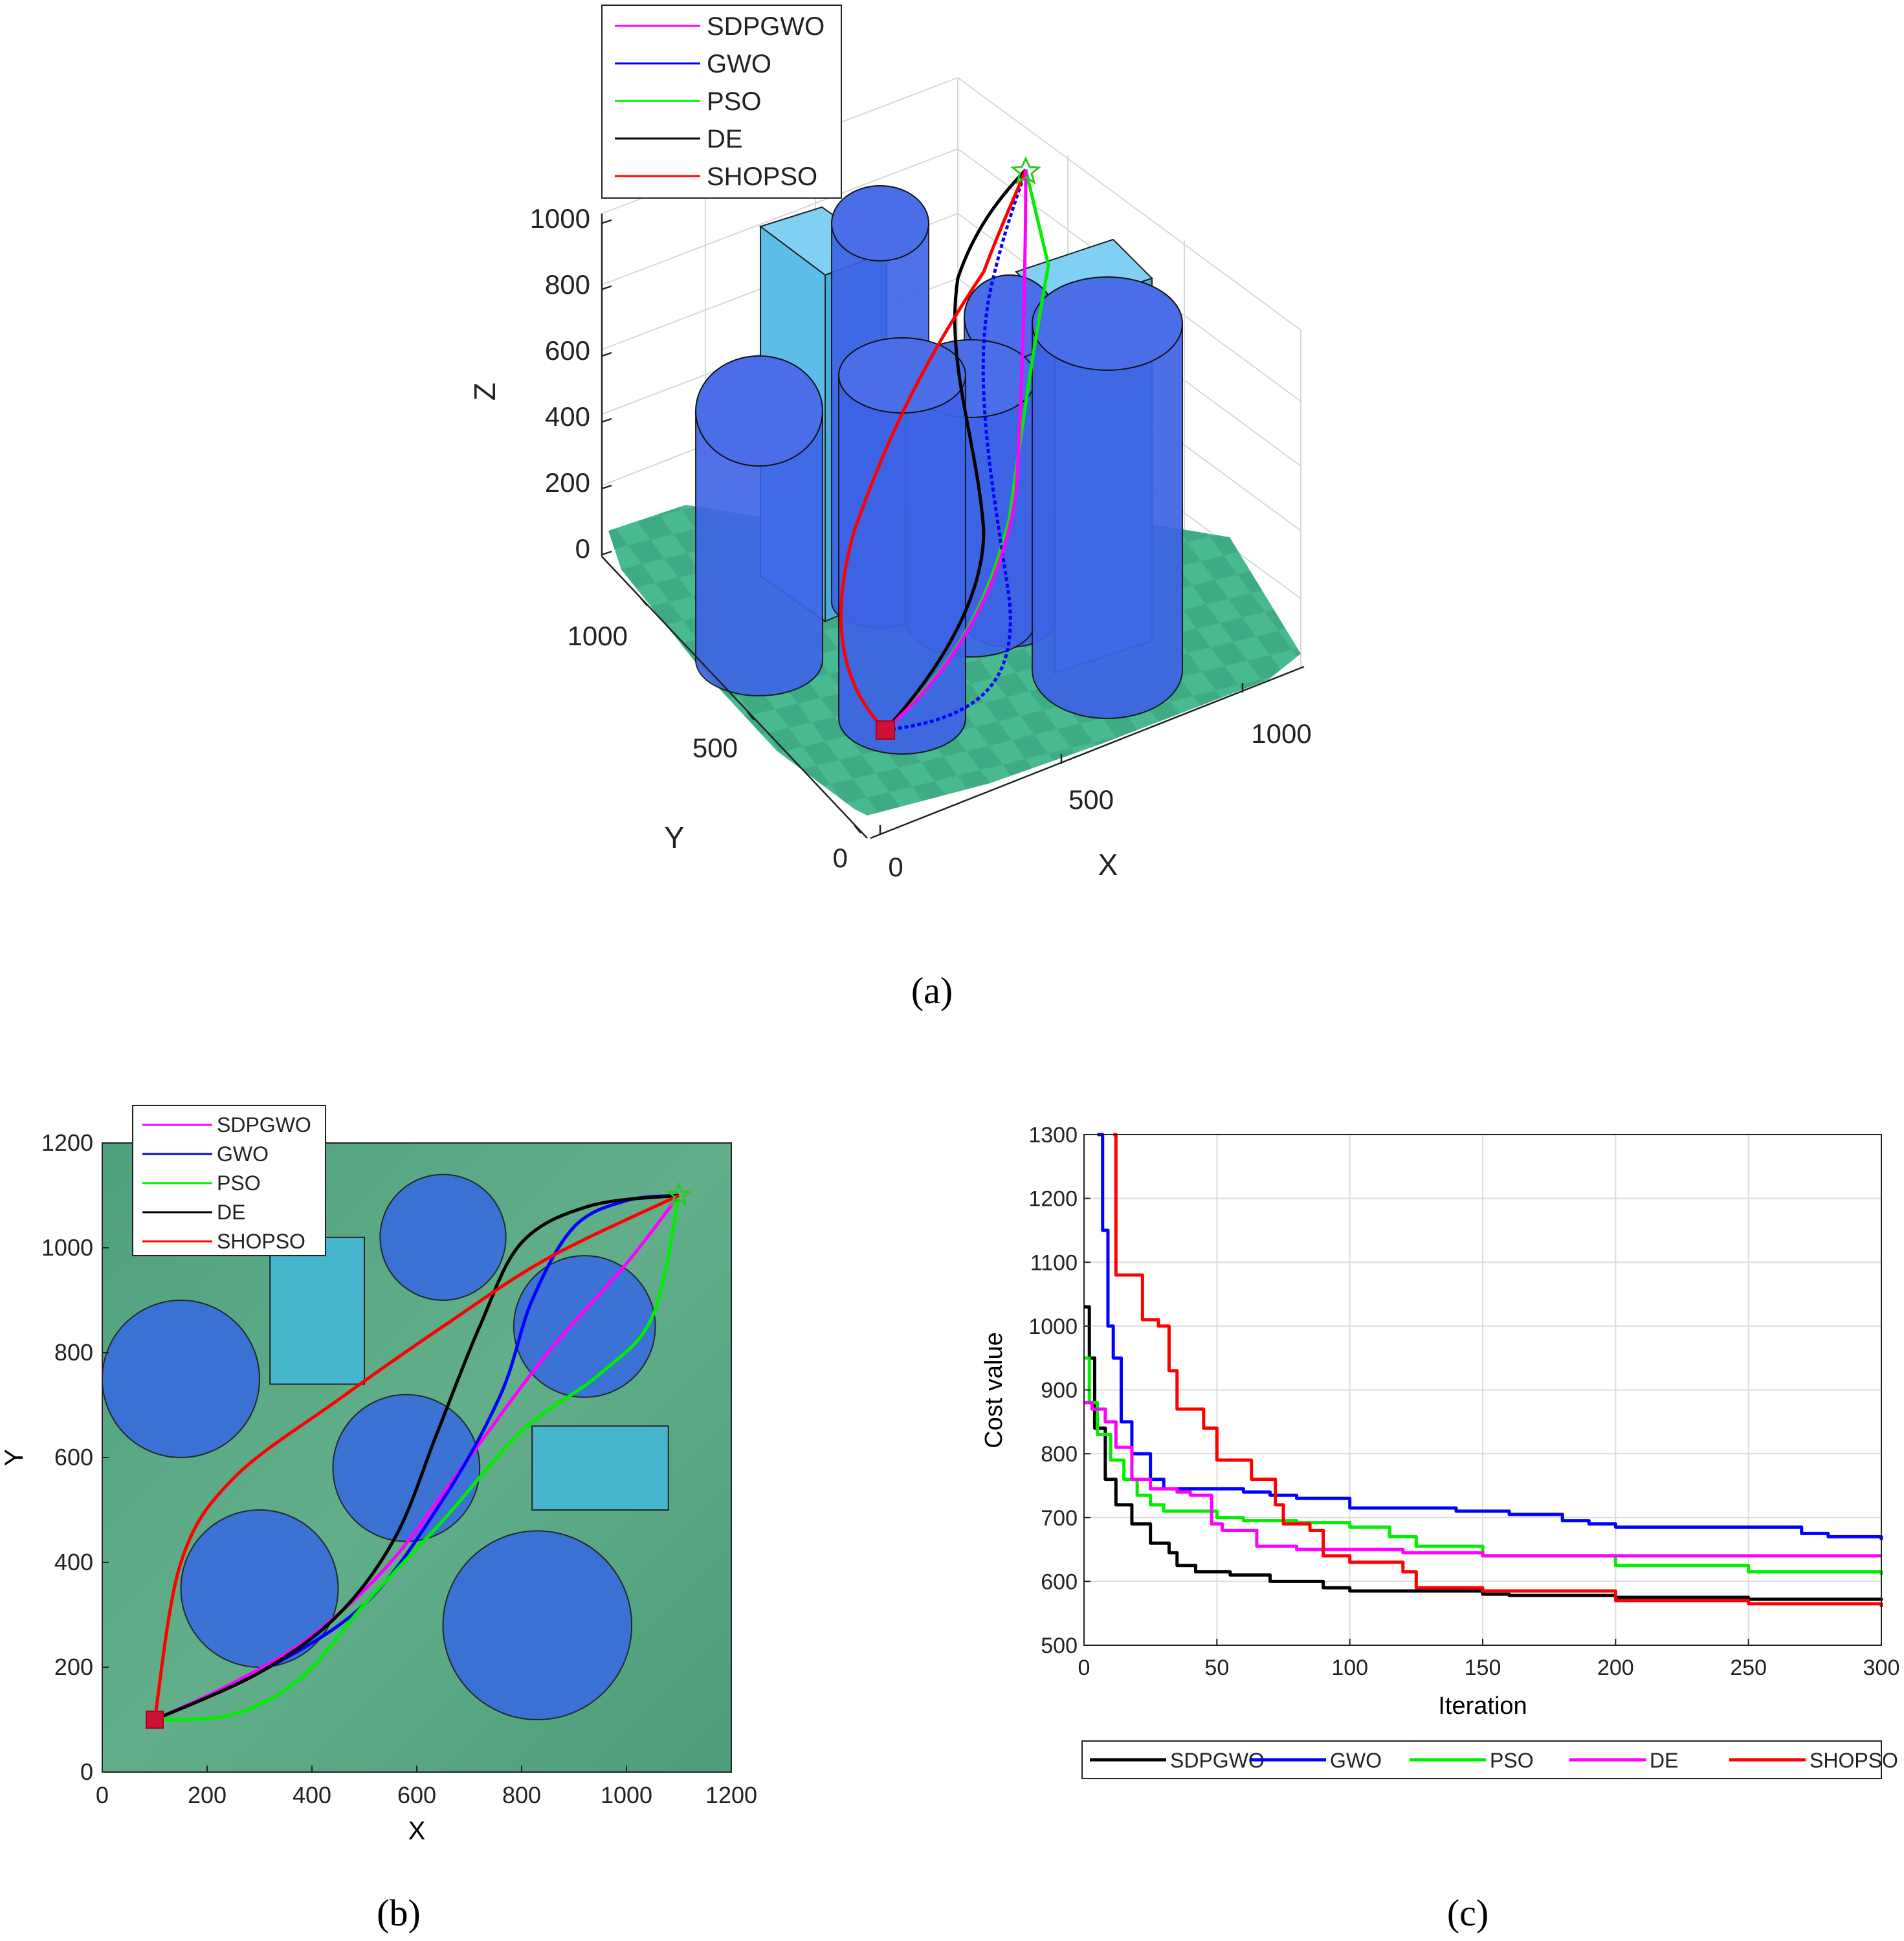 This screenshot has width=1904, height=1941. What do you see at coordinates (317, 1310) in the screenshot?
I see `rect-obstacle` at bounding box center [317, 1310].